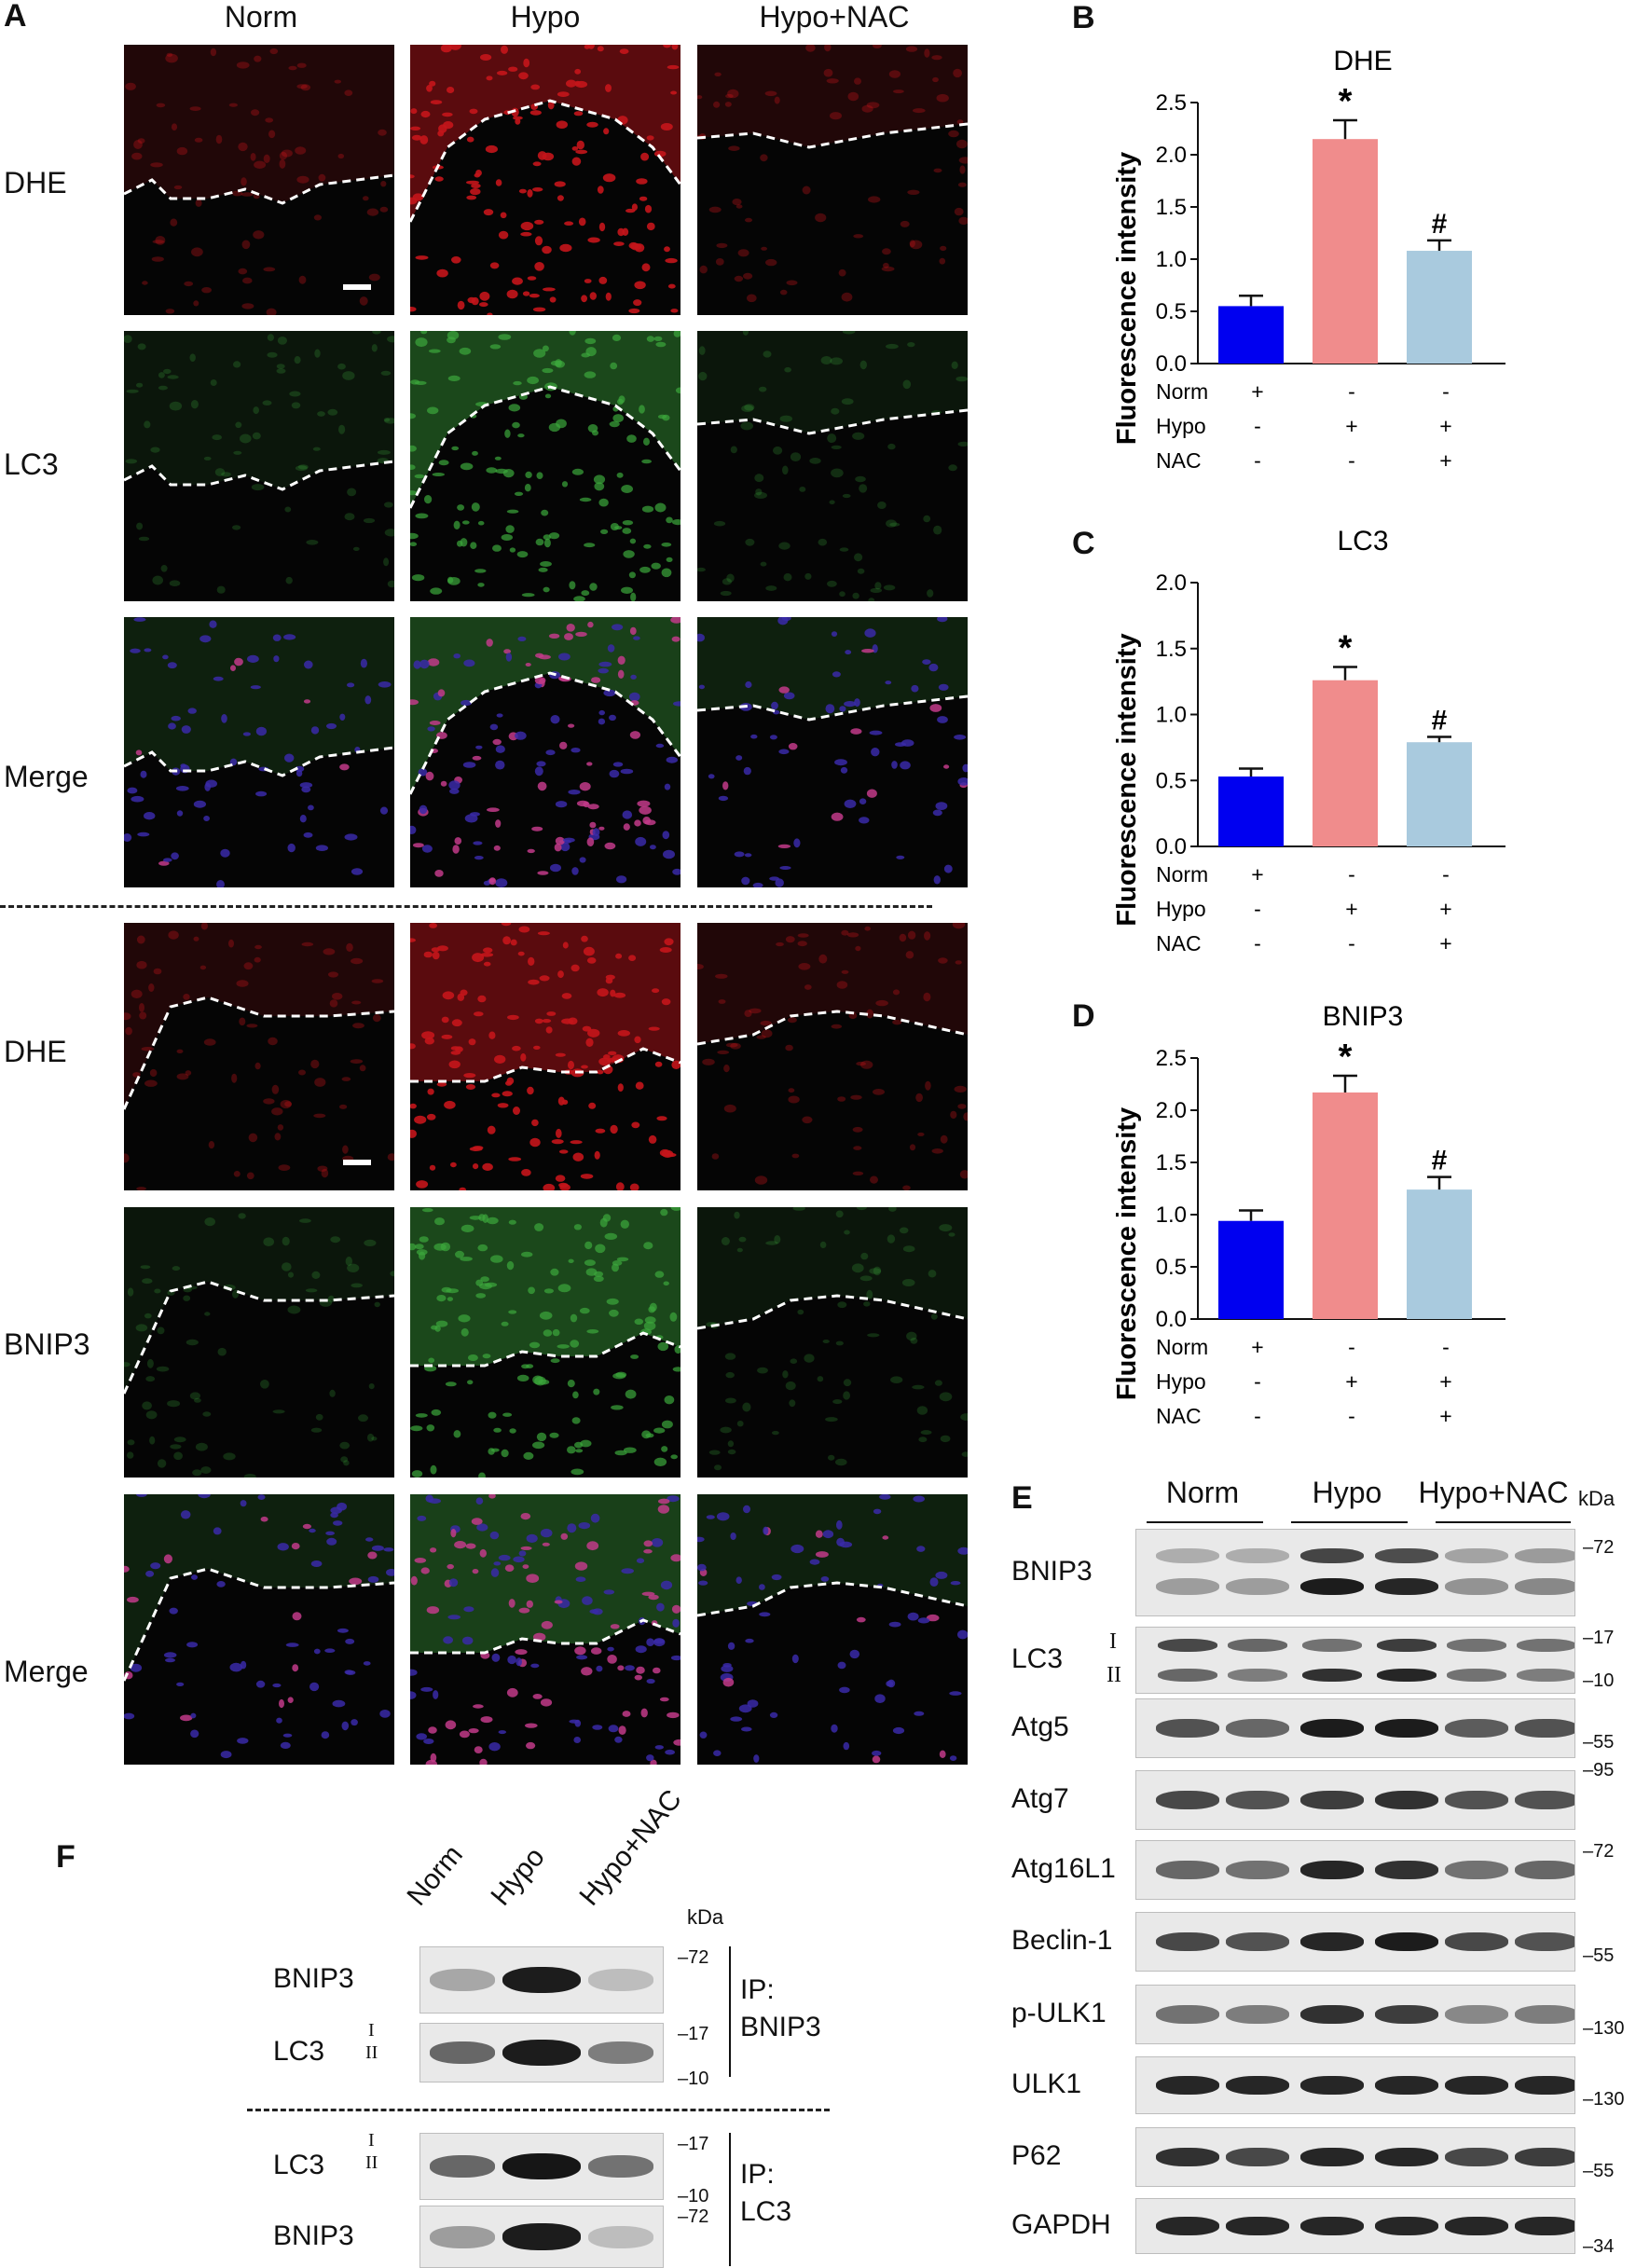  Describe the element at coordinates (1346, 648) in the screenshot. I see `significance-marker: *` at that location.